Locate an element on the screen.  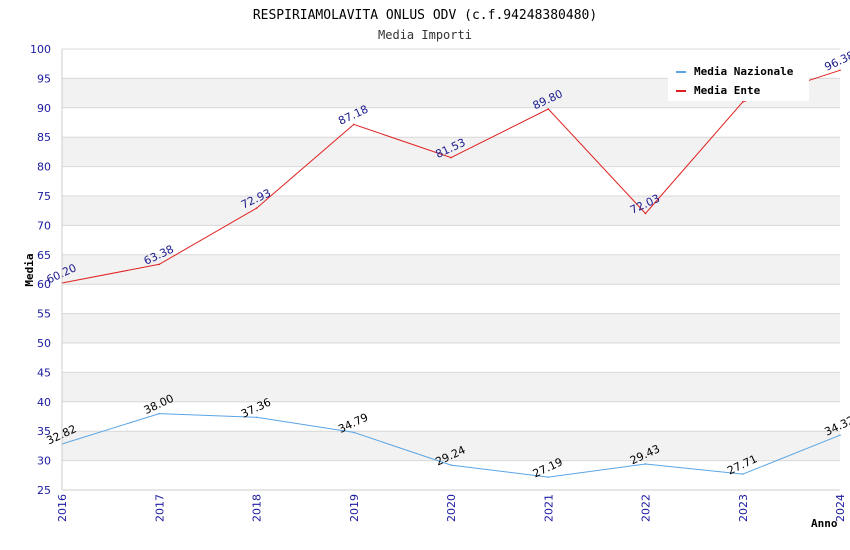
y-tick-label: 40 is located at coordinates (44, 402).